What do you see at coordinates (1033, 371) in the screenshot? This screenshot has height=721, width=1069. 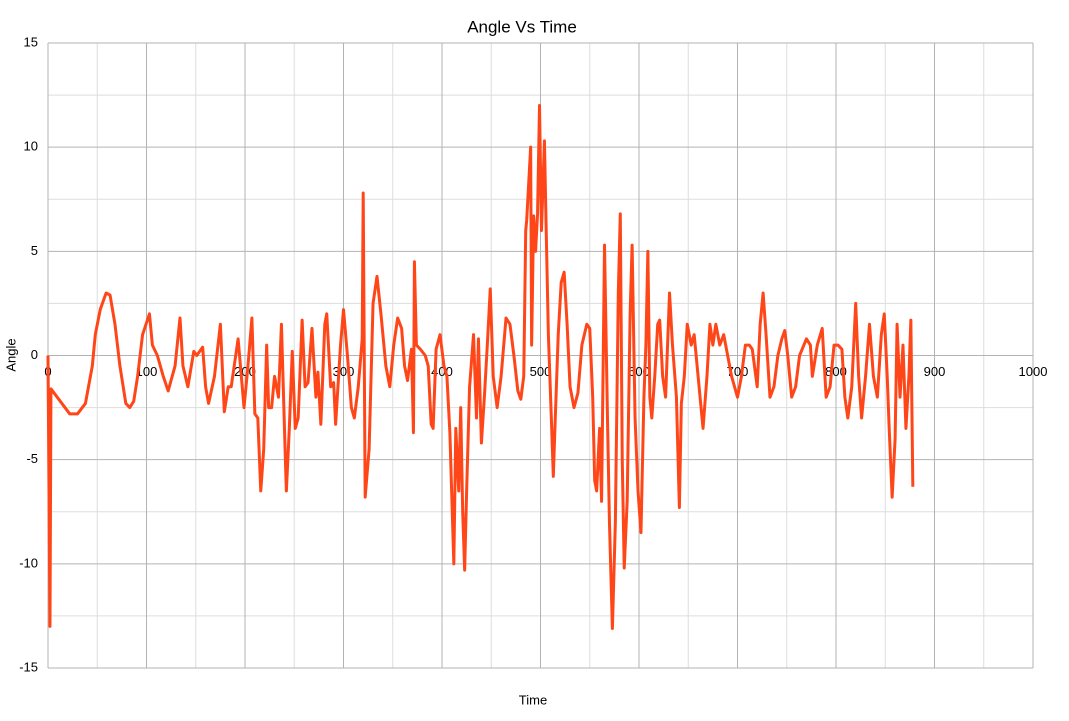 I see `x-tick-label: 1000` at bounding box center [1033, 371].